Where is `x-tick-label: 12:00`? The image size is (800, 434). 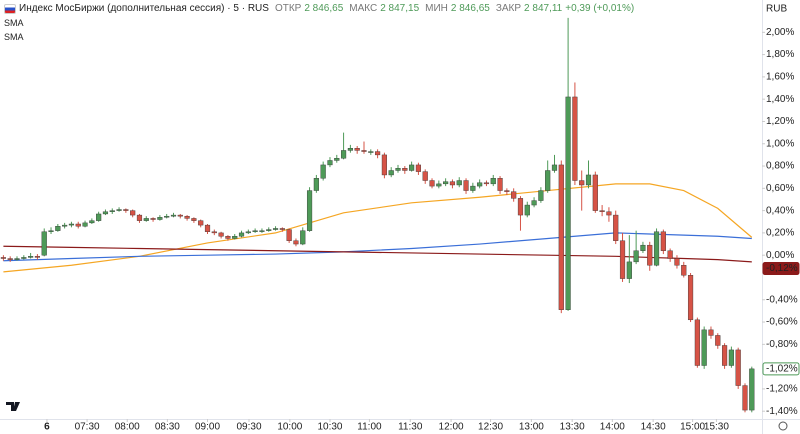
x-tick-label: 12:00 is located at coordinates (451, 427).